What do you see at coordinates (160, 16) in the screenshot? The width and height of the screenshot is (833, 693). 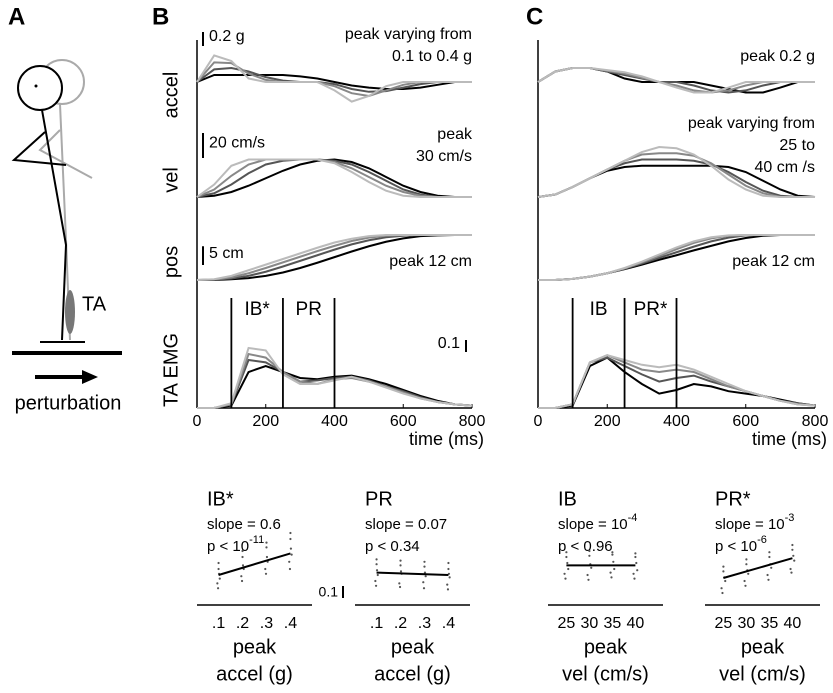 I see `panel-label: B` at bounding box center [160, 16].